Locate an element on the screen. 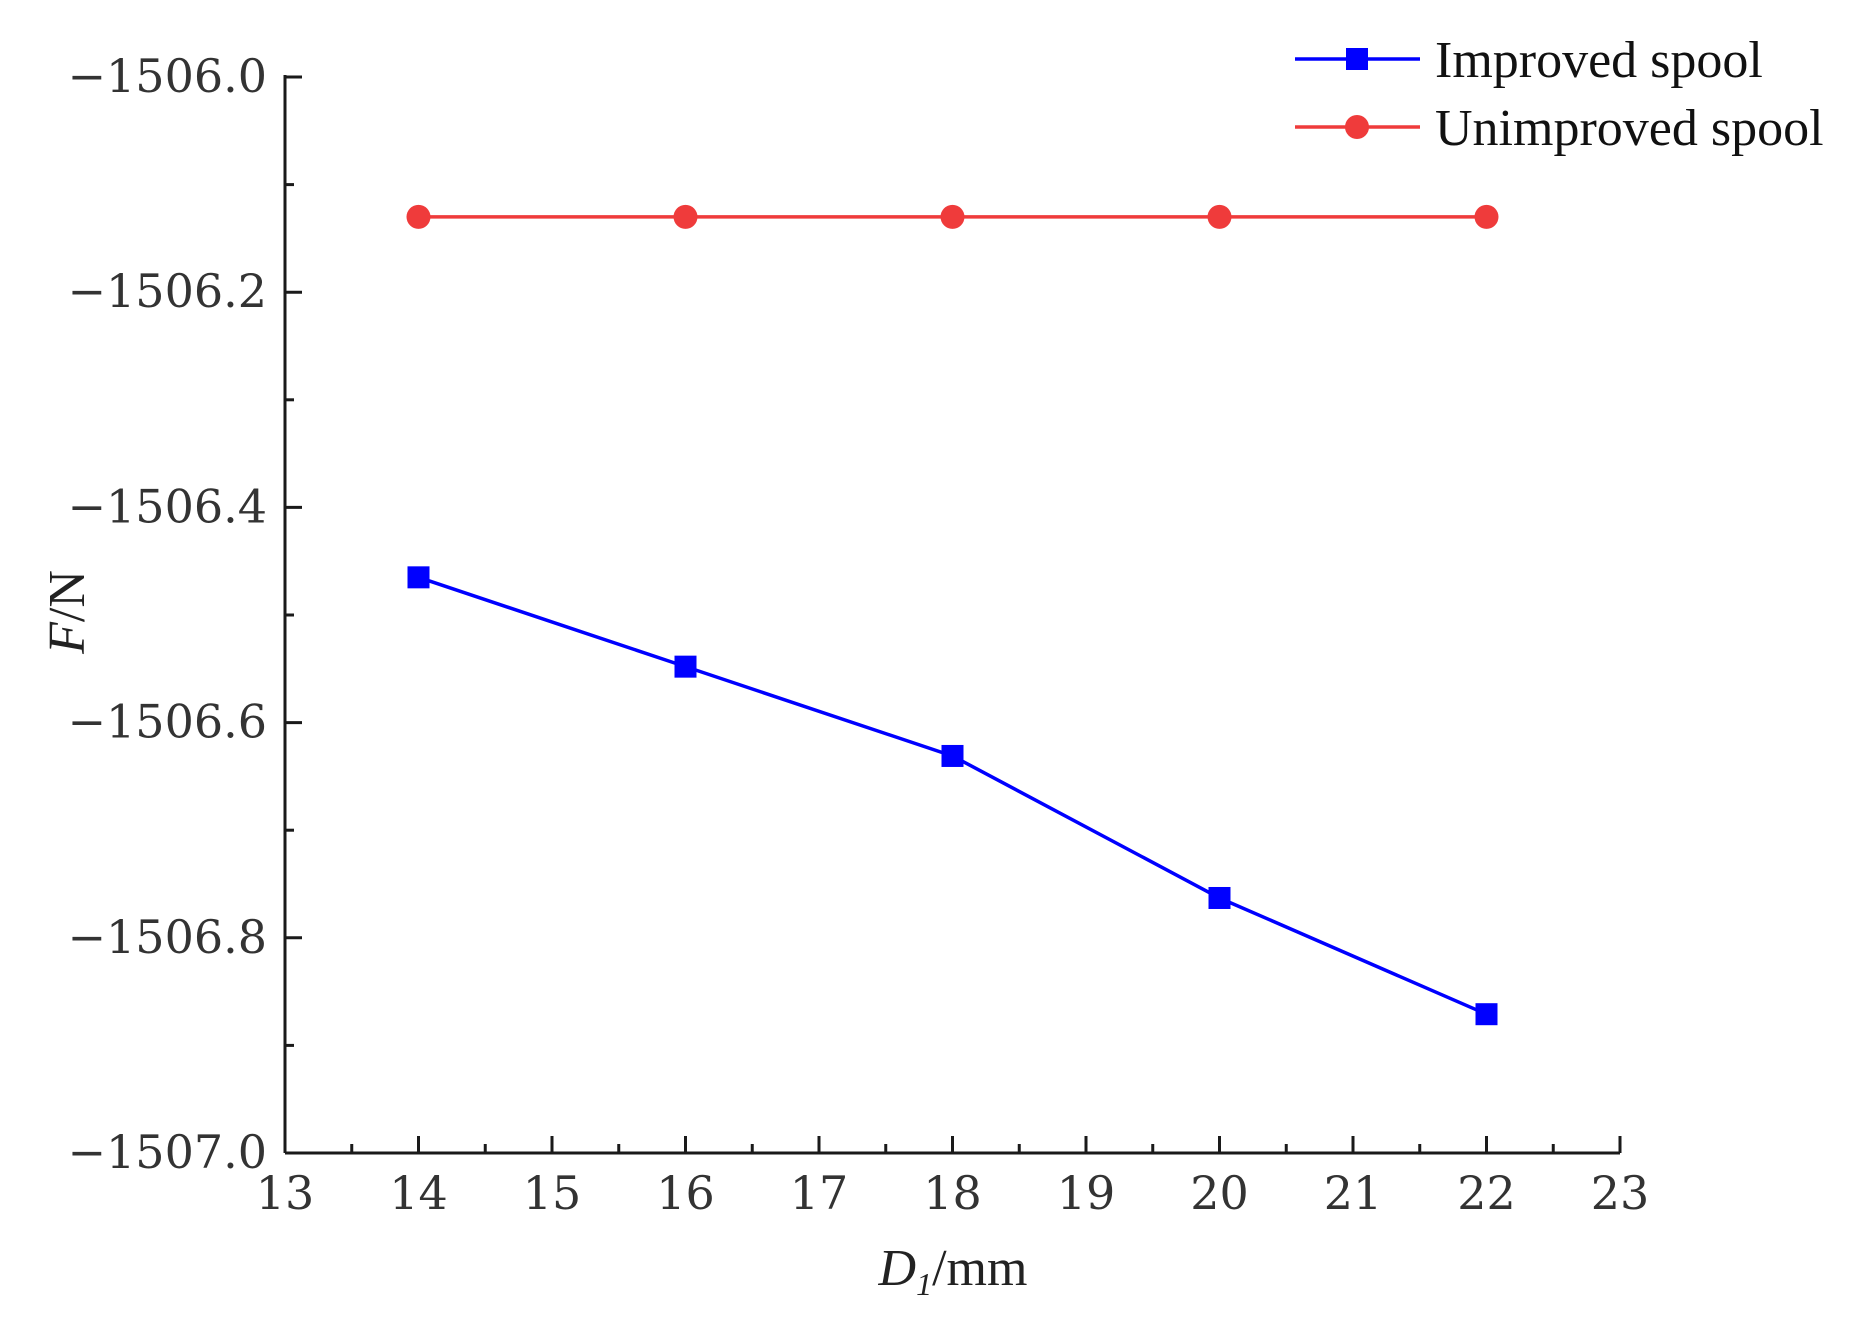 Image resolution: width=1869 pixels, height=1335 pixels. legend-label-improved: Improved spool is located at coordinates (1599, 60).